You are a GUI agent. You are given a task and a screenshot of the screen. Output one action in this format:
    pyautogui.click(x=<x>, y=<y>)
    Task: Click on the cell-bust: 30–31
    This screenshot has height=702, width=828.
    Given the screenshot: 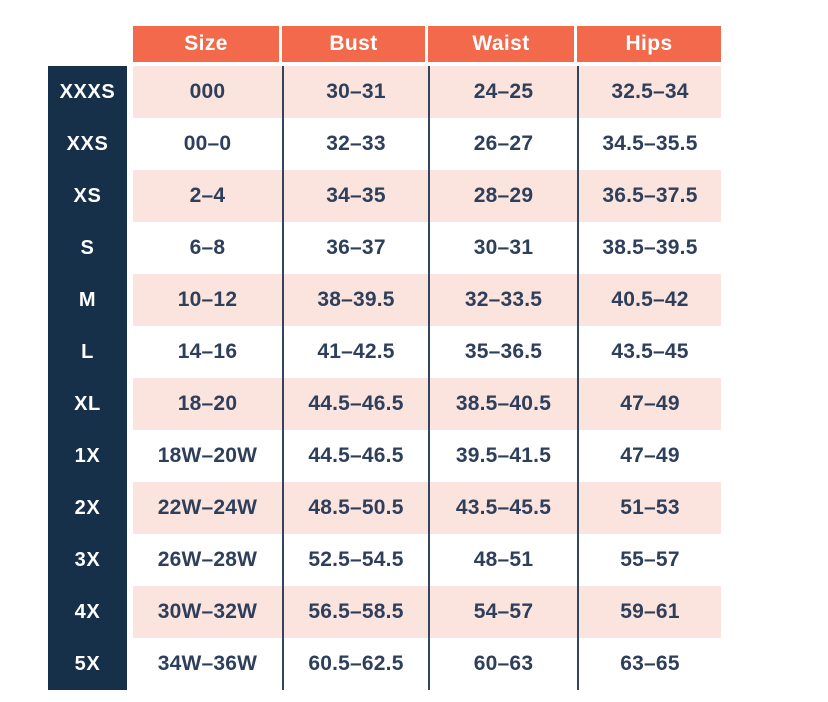 What is the action you would take?
    pyautogui.click(x=355, y=92)
    